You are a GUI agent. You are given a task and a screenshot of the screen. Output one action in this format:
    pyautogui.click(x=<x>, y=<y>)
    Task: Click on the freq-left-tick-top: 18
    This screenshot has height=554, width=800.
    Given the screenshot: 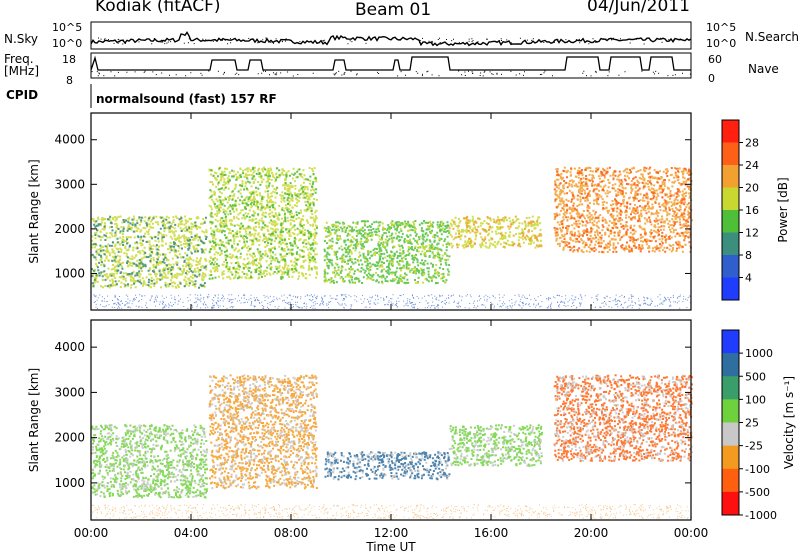 What is the action you would take?
    pyautogui.click(x=69, y=59)
    